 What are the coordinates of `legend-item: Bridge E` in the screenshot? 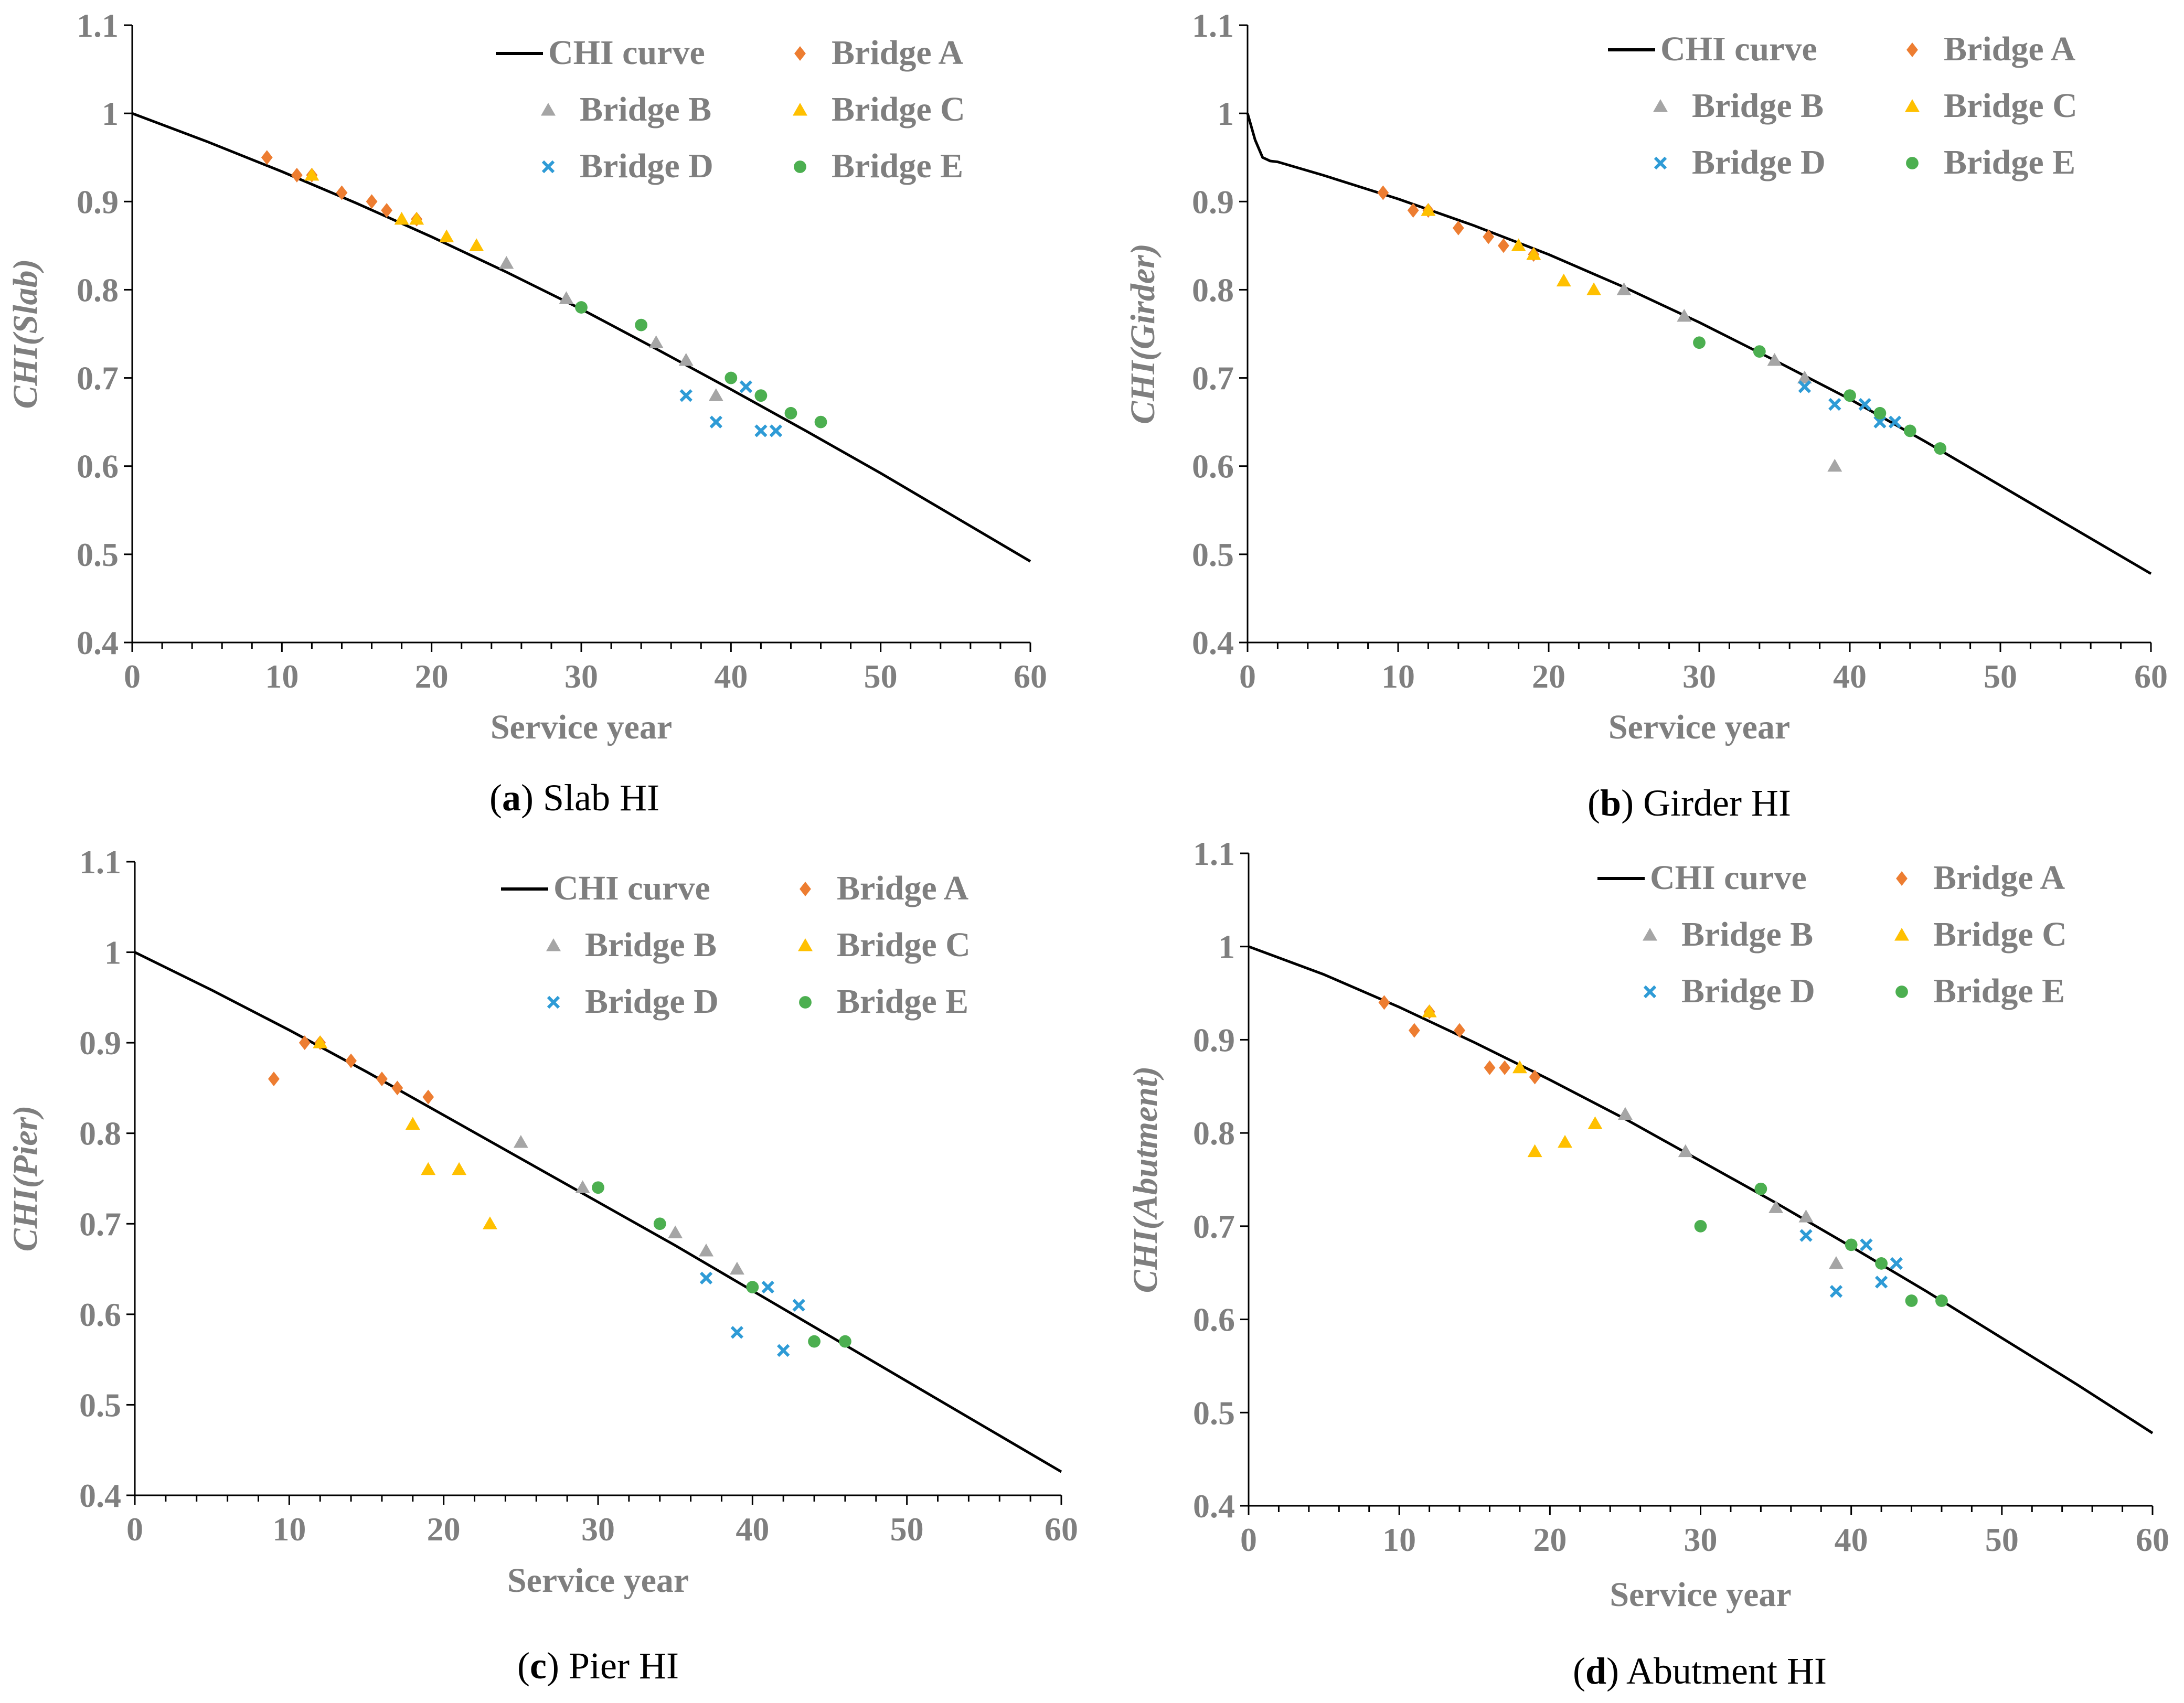 It's located at (1990, 162).